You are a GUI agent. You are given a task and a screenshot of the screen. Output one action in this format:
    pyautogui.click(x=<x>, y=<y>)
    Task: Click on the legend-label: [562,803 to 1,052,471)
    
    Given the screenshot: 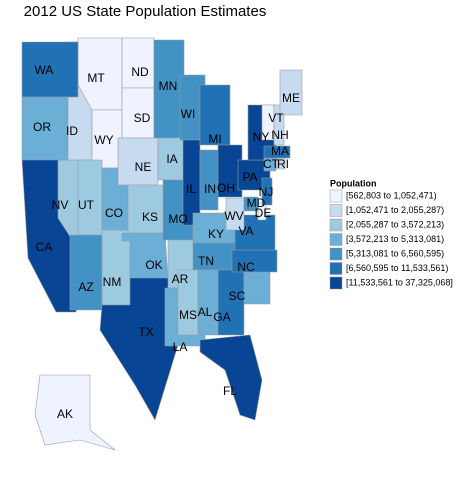 What is the action you would take?
    pyautogui.click(x=391, y=195)
    